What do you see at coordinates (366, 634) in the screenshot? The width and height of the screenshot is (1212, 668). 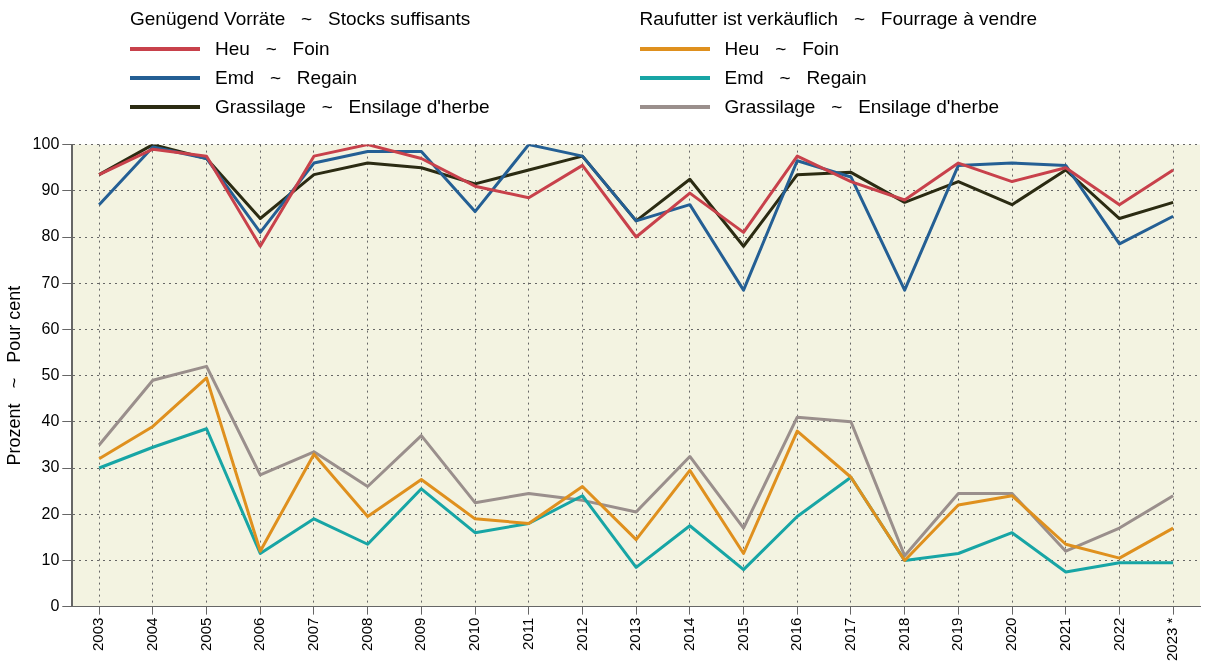 I see `x-tick-label: 2008` at bounding box center [366, 634].